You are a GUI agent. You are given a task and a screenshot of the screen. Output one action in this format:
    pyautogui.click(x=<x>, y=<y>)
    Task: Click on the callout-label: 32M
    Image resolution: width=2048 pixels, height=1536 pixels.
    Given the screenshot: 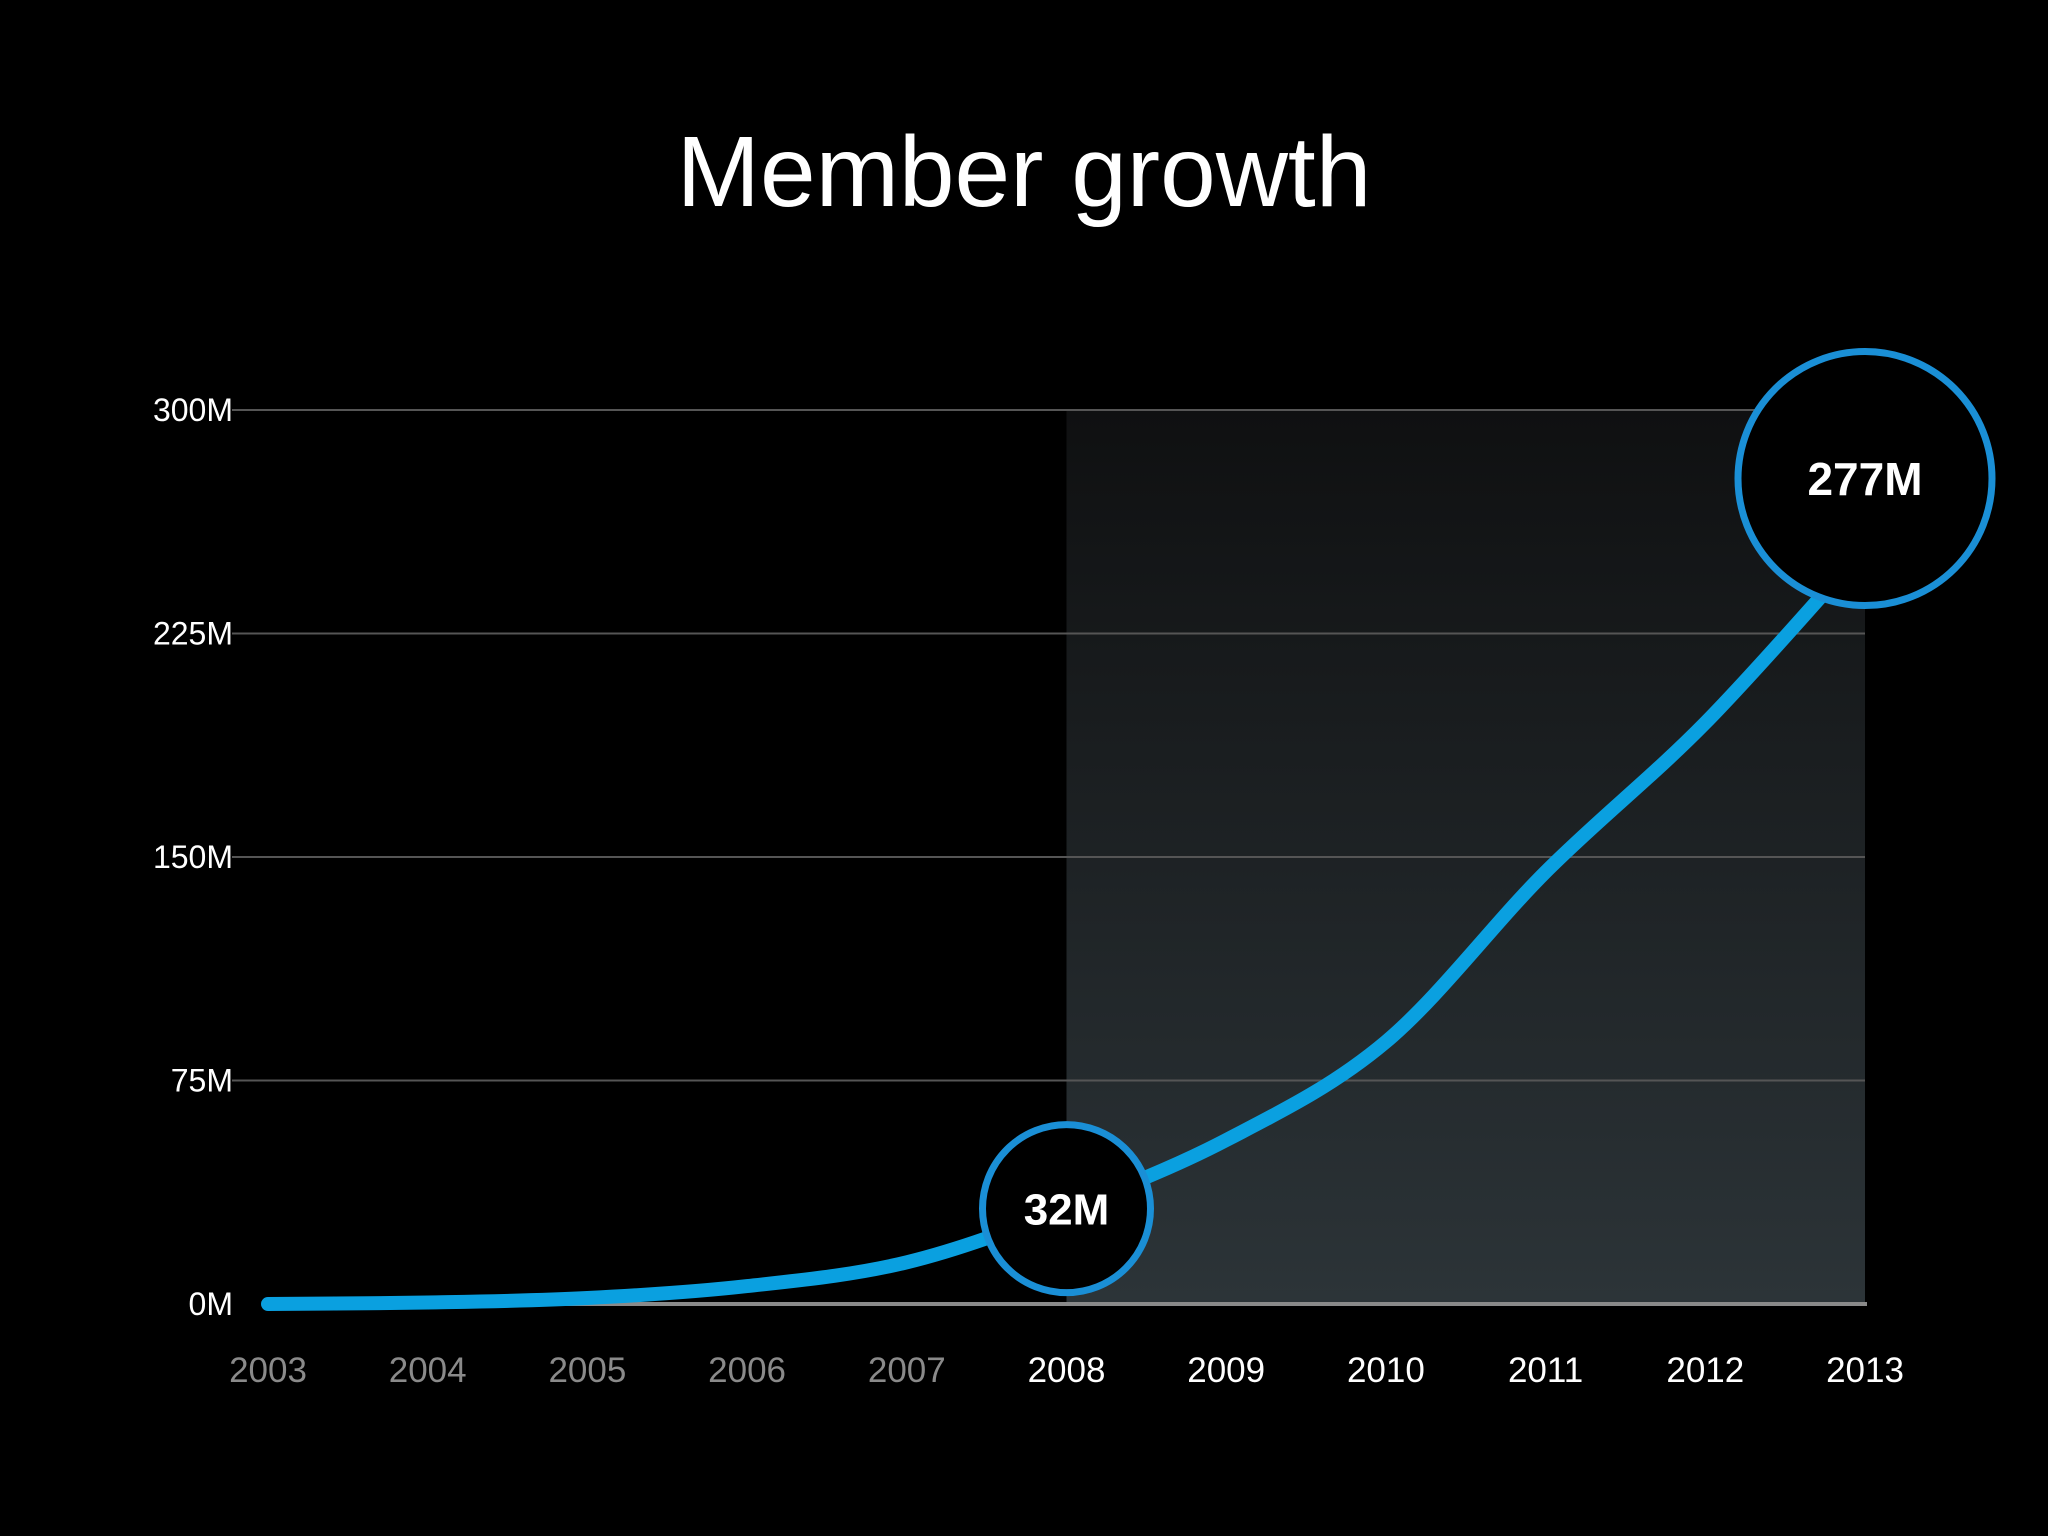 What is the action you would take?
    pyautogui.click(x=1067, y=1209)
    